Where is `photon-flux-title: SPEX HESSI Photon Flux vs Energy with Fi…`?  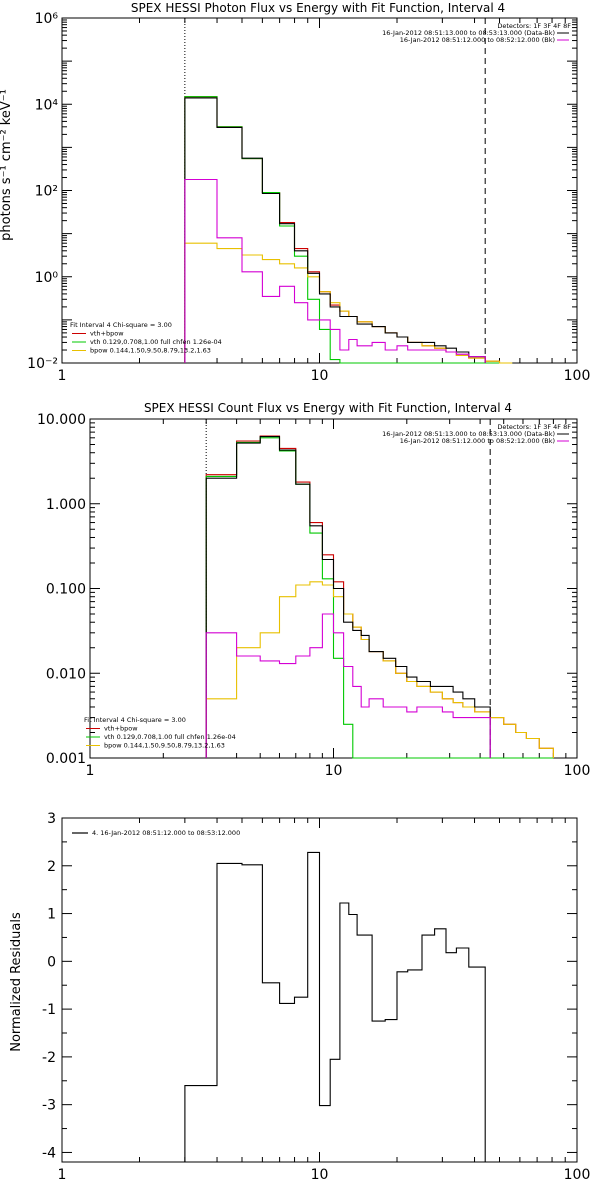 photon-flux-title: SPEX HESSI Photon Flux vs Energy with Fi… is located at coordinates (318, 8).